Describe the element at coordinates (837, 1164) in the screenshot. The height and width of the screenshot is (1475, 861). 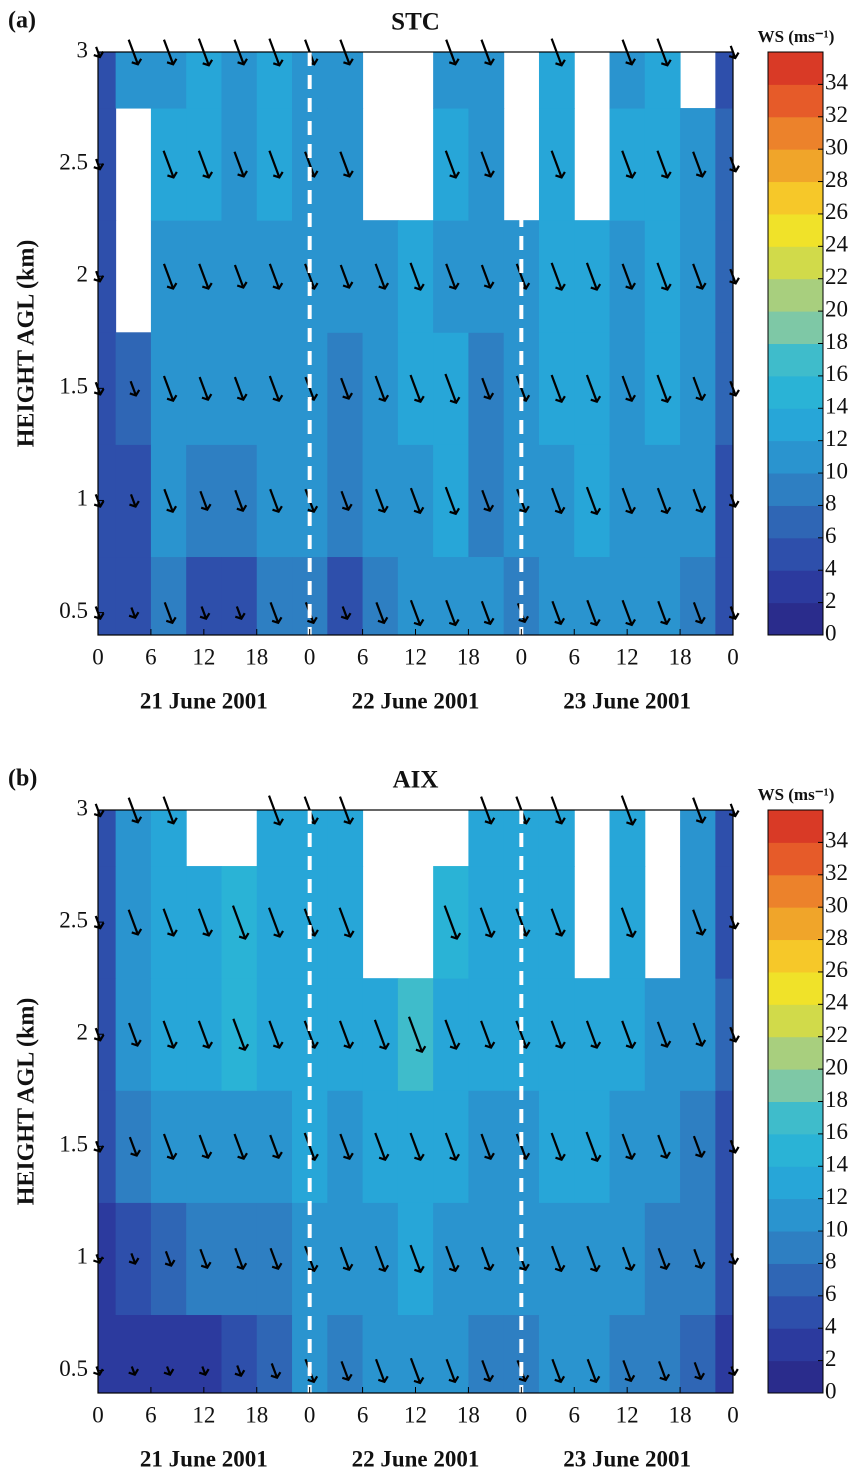
I see `colorbar-tick-label: 14` at that location.